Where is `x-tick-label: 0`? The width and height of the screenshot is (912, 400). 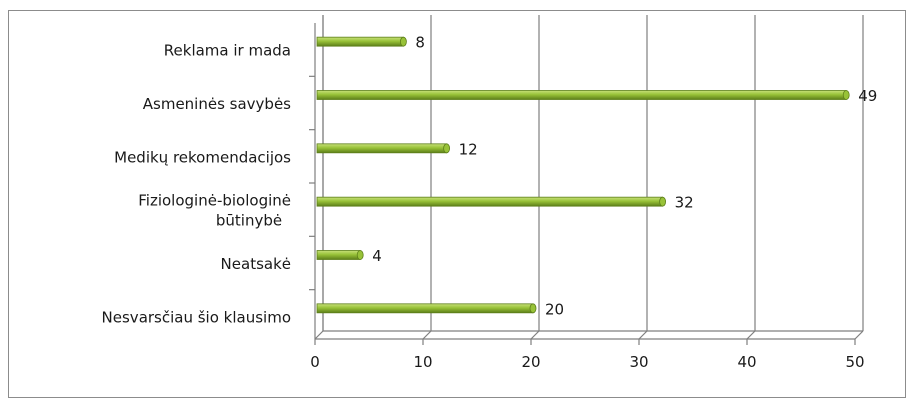
x-tick-label: 0 is located at coordinates (315, 362).